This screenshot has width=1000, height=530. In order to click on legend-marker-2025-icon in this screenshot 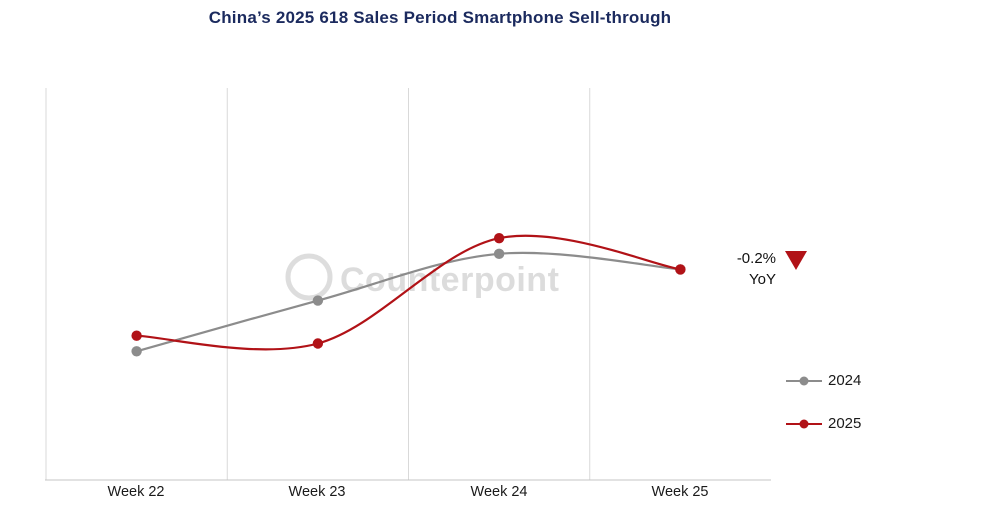, I will do `click(804, 423)`.